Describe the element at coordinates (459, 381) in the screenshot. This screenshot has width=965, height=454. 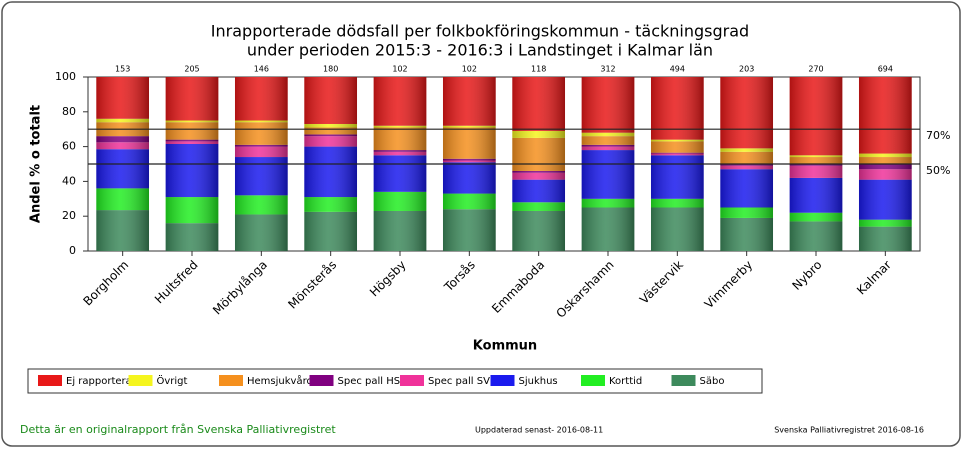
I see `legend-label: Spec pall SV` at that location.